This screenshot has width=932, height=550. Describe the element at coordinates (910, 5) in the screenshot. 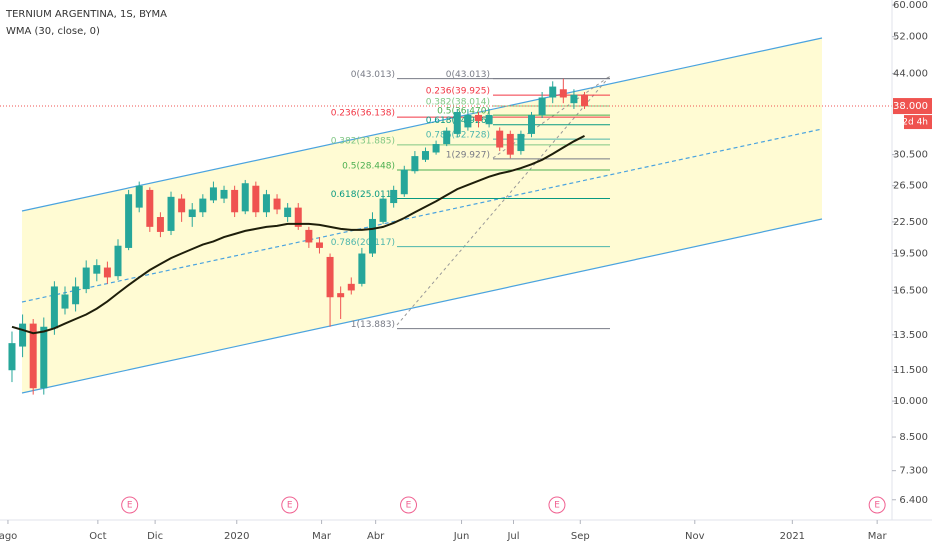

I see `y-tick-label: 60.000` at that location.